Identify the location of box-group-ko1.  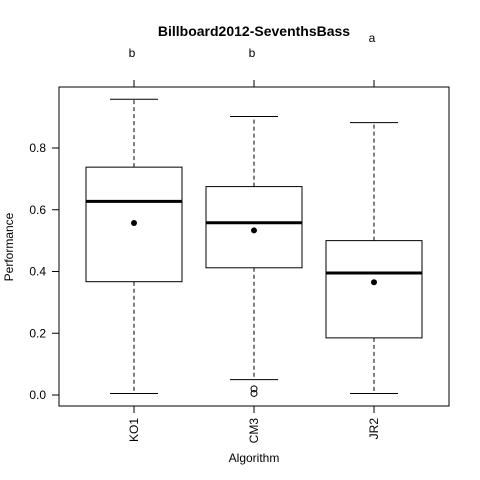
(134, 246).